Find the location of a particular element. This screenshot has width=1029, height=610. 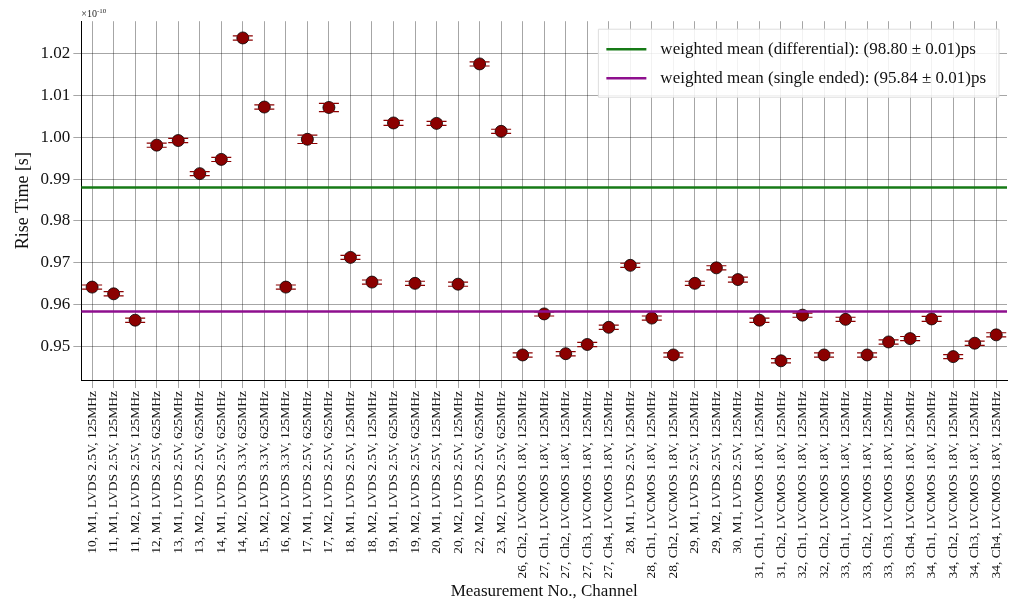

y-tick-label: 0.96 is located at coordinates (55, 304).